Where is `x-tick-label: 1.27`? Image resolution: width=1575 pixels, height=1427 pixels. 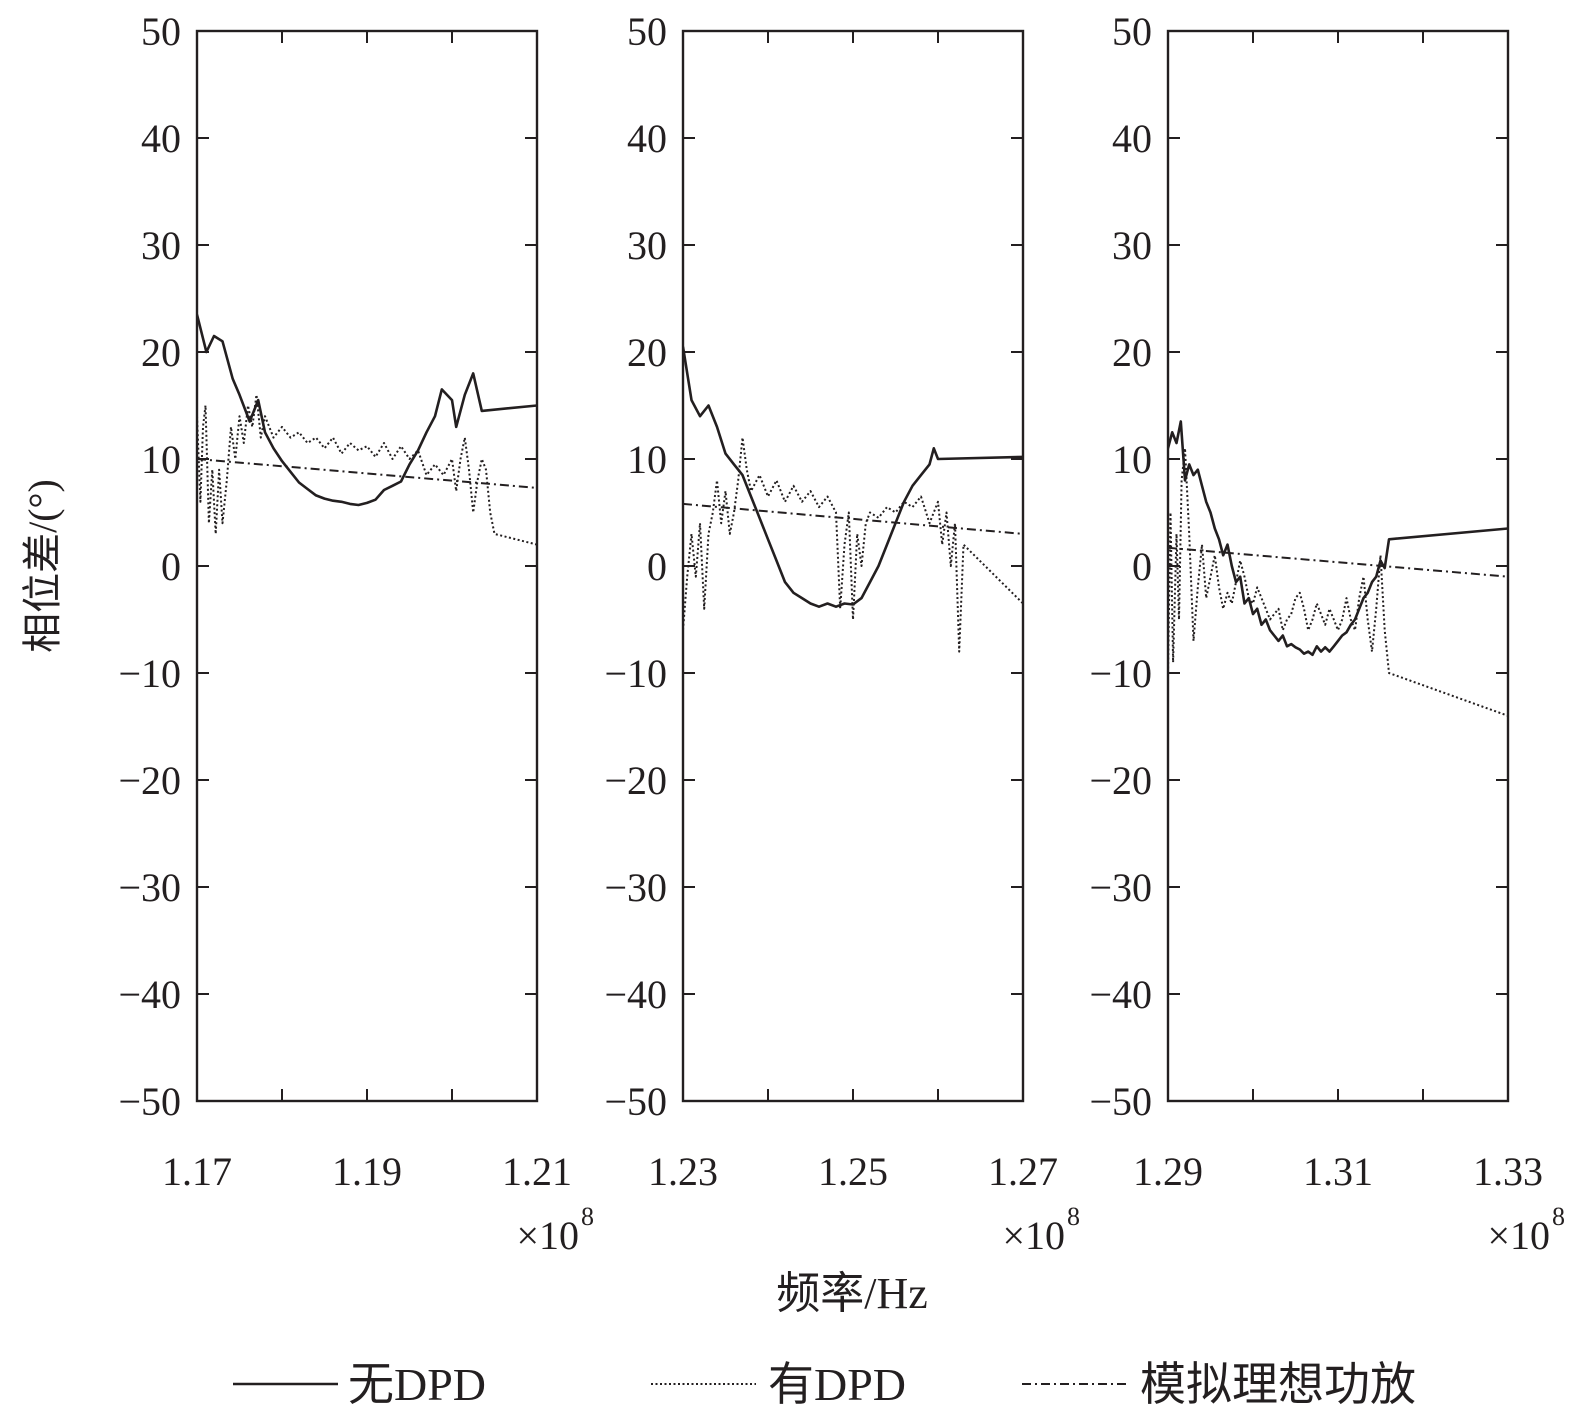
x-tick-label: 1.27 is located at coordinates (1023, 1171).